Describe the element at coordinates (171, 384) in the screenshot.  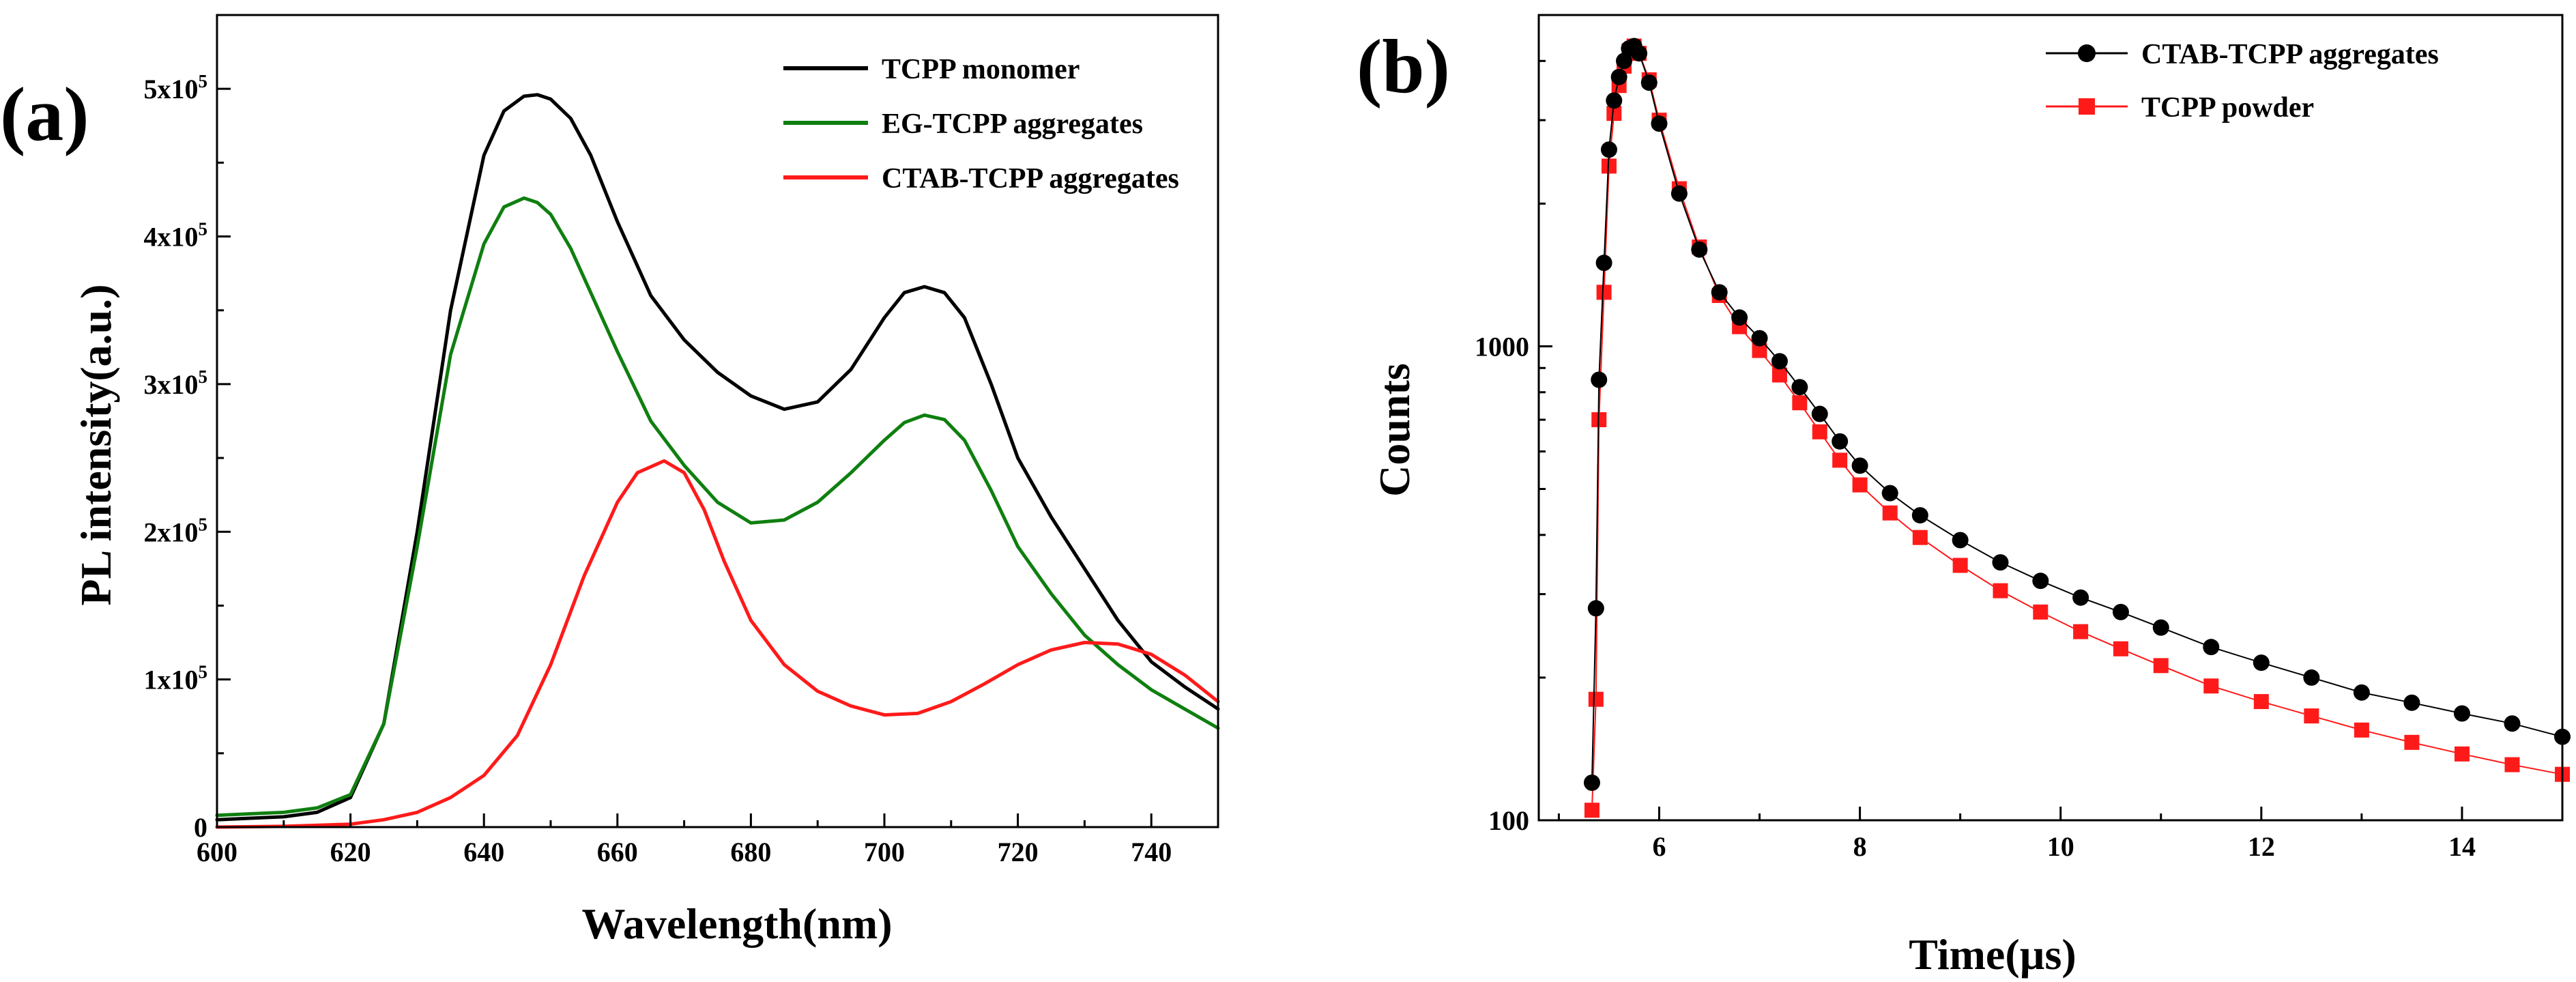
I see `panel-a-y-tick-base: 3x10` at that location.